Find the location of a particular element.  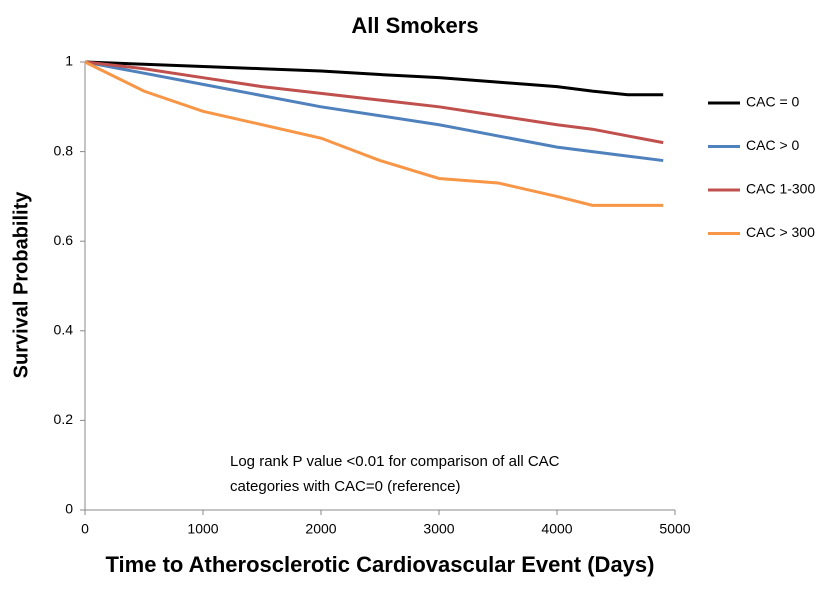

y-tick-label: 0.8 is located at coordinates (64, 150).